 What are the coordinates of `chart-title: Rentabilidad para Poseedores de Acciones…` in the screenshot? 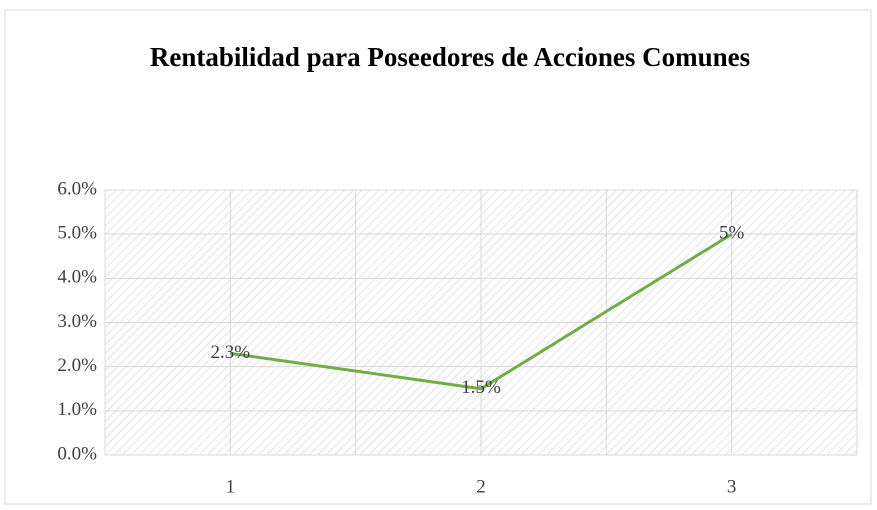 It's located at (450, 57).